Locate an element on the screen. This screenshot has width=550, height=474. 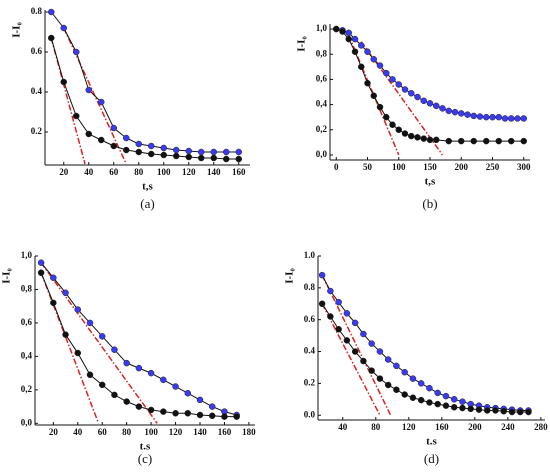
x-tick-label: 80 is located at coordinates (376, 427).